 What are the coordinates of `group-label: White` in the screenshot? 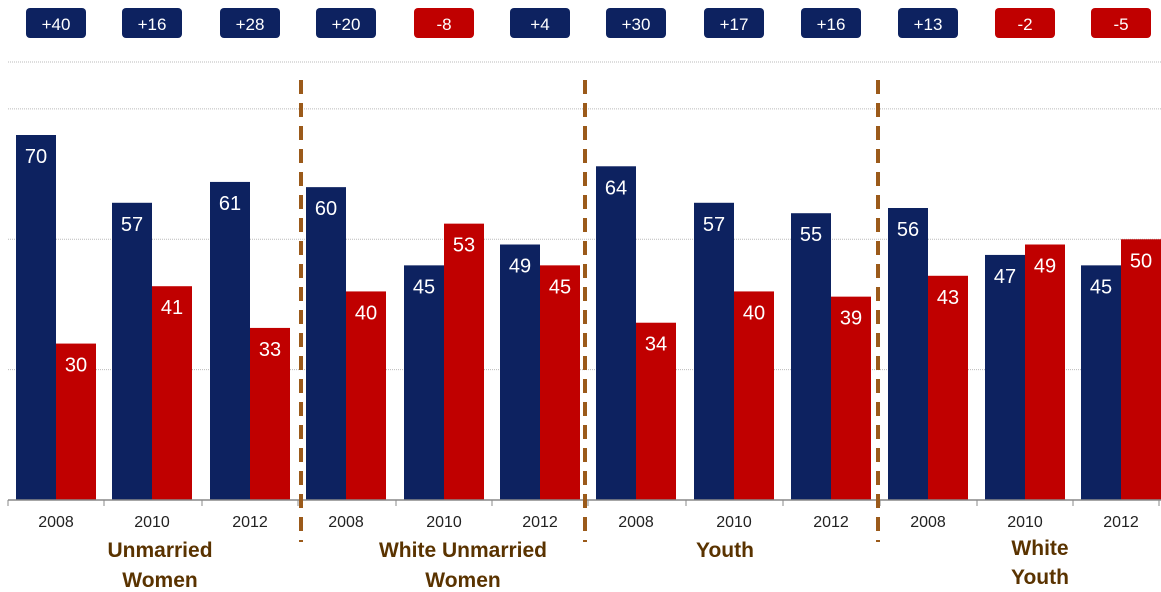 It's located at (1039, 548).